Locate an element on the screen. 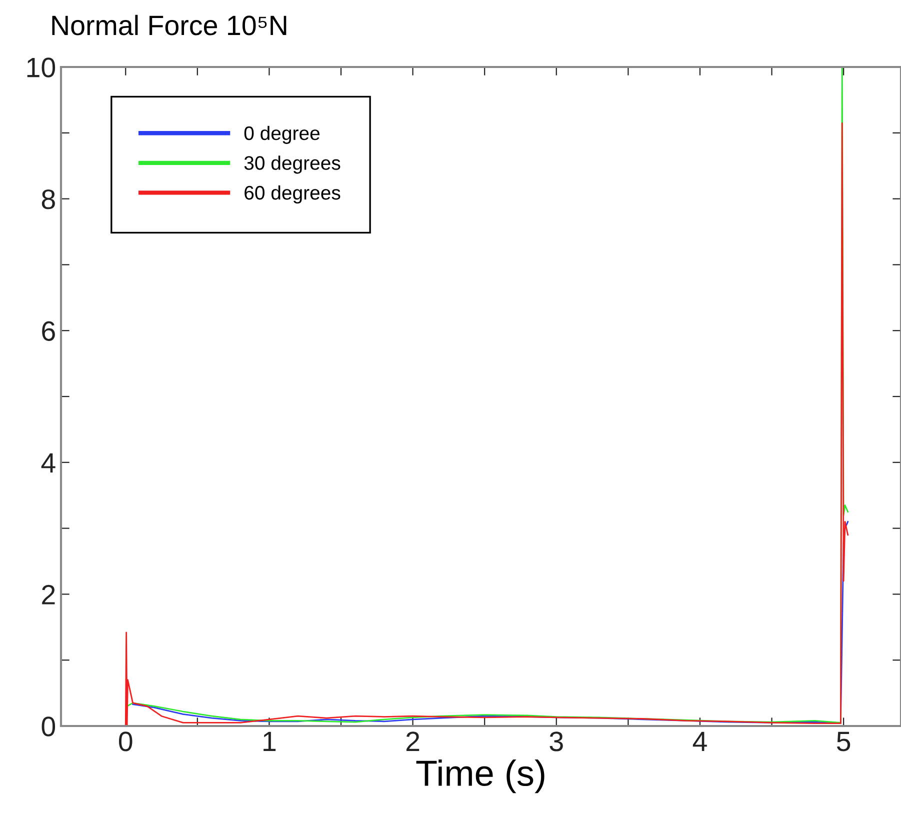 This screenshot has height=813, width=901. x-tick-label: 4 is located at coordinates (699, 741).